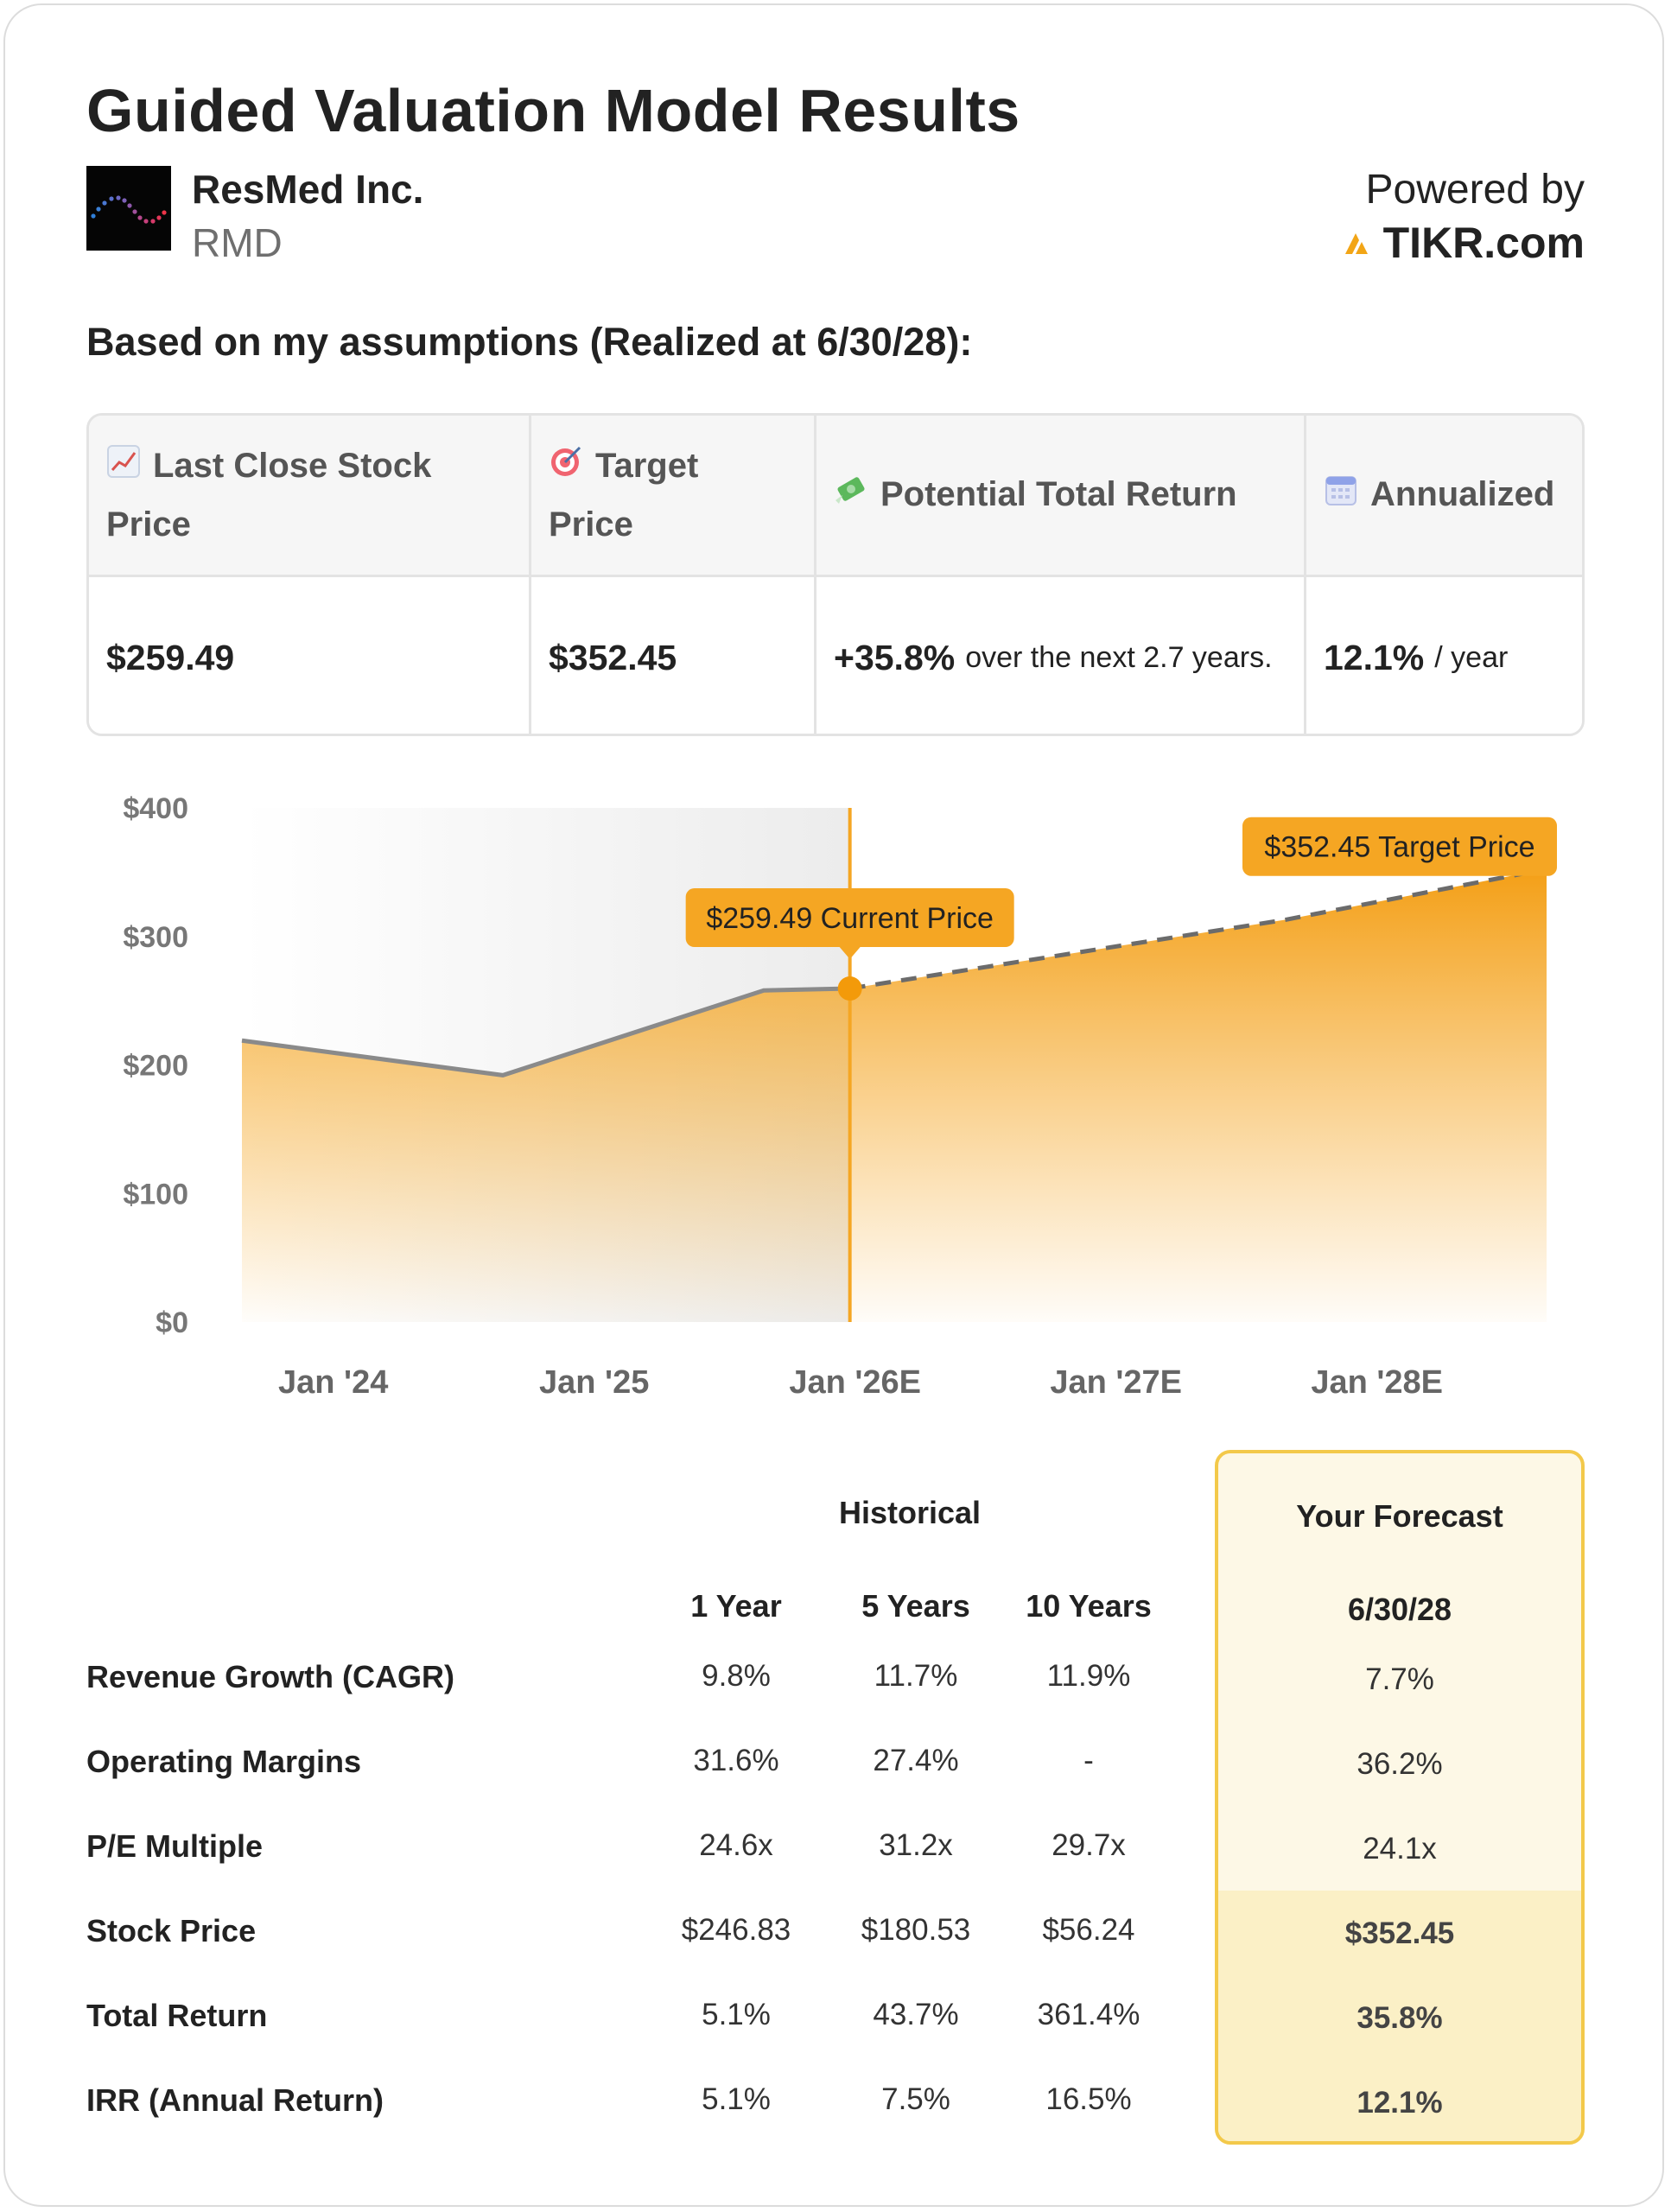 The width and height of the screenshot is (1671, 2212). What do you see at coordinates (270, 1676) in the screenshot?
I see `row-label: Revenue Growth (CAGR)` at bounding box center [270, 1676].